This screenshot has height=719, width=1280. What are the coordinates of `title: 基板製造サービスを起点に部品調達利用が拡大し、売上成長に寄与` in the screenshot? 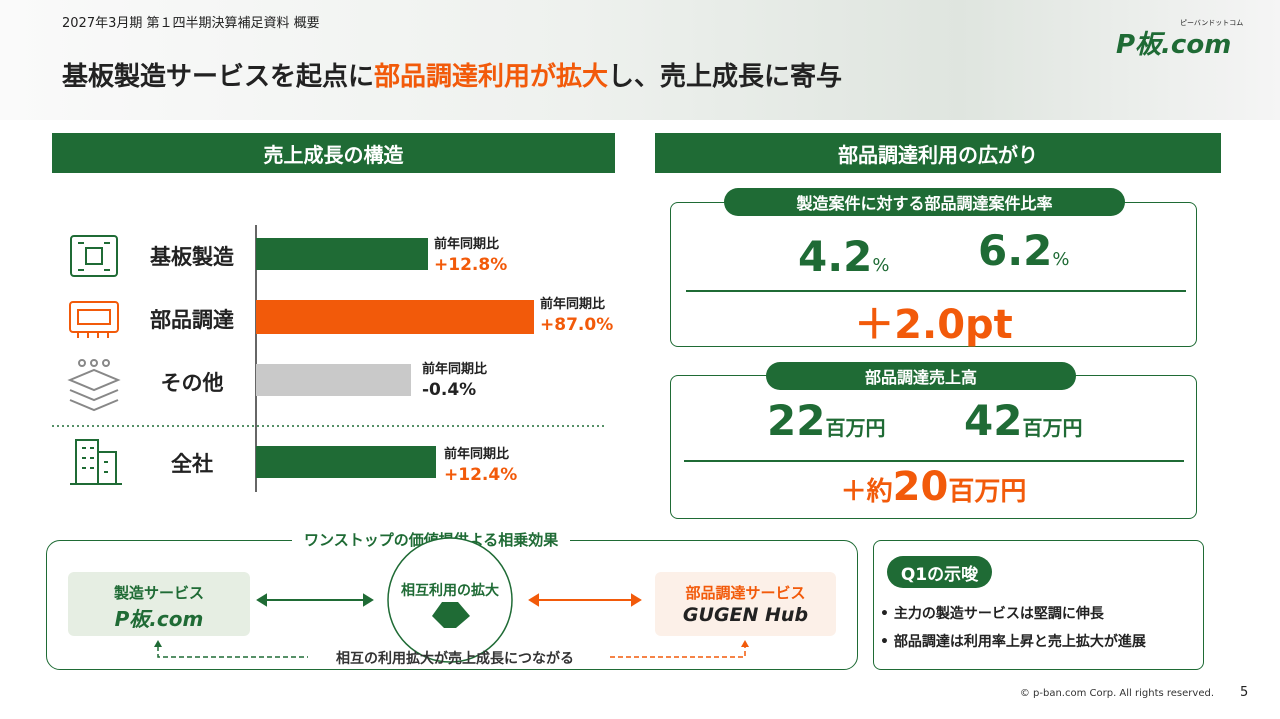 It's located at (452, 74).